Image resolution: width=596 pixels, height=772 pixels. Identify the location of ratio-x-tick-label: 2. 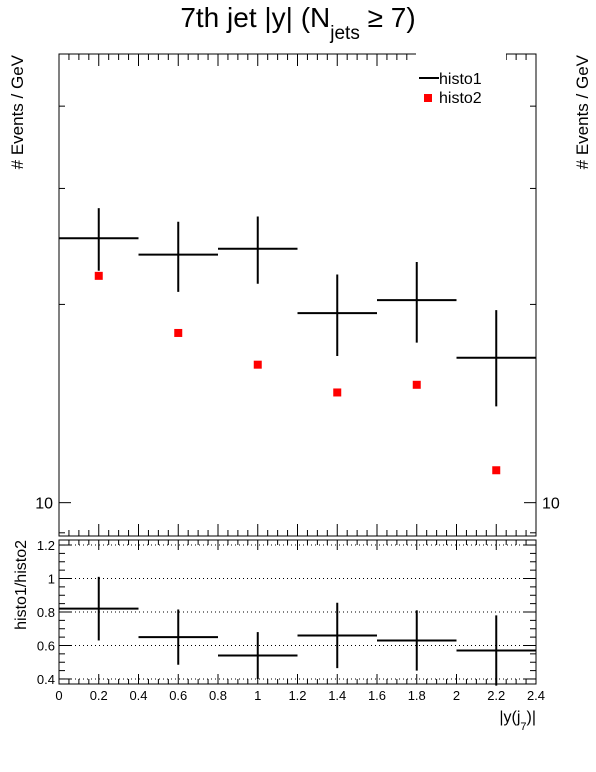
(456, 695).